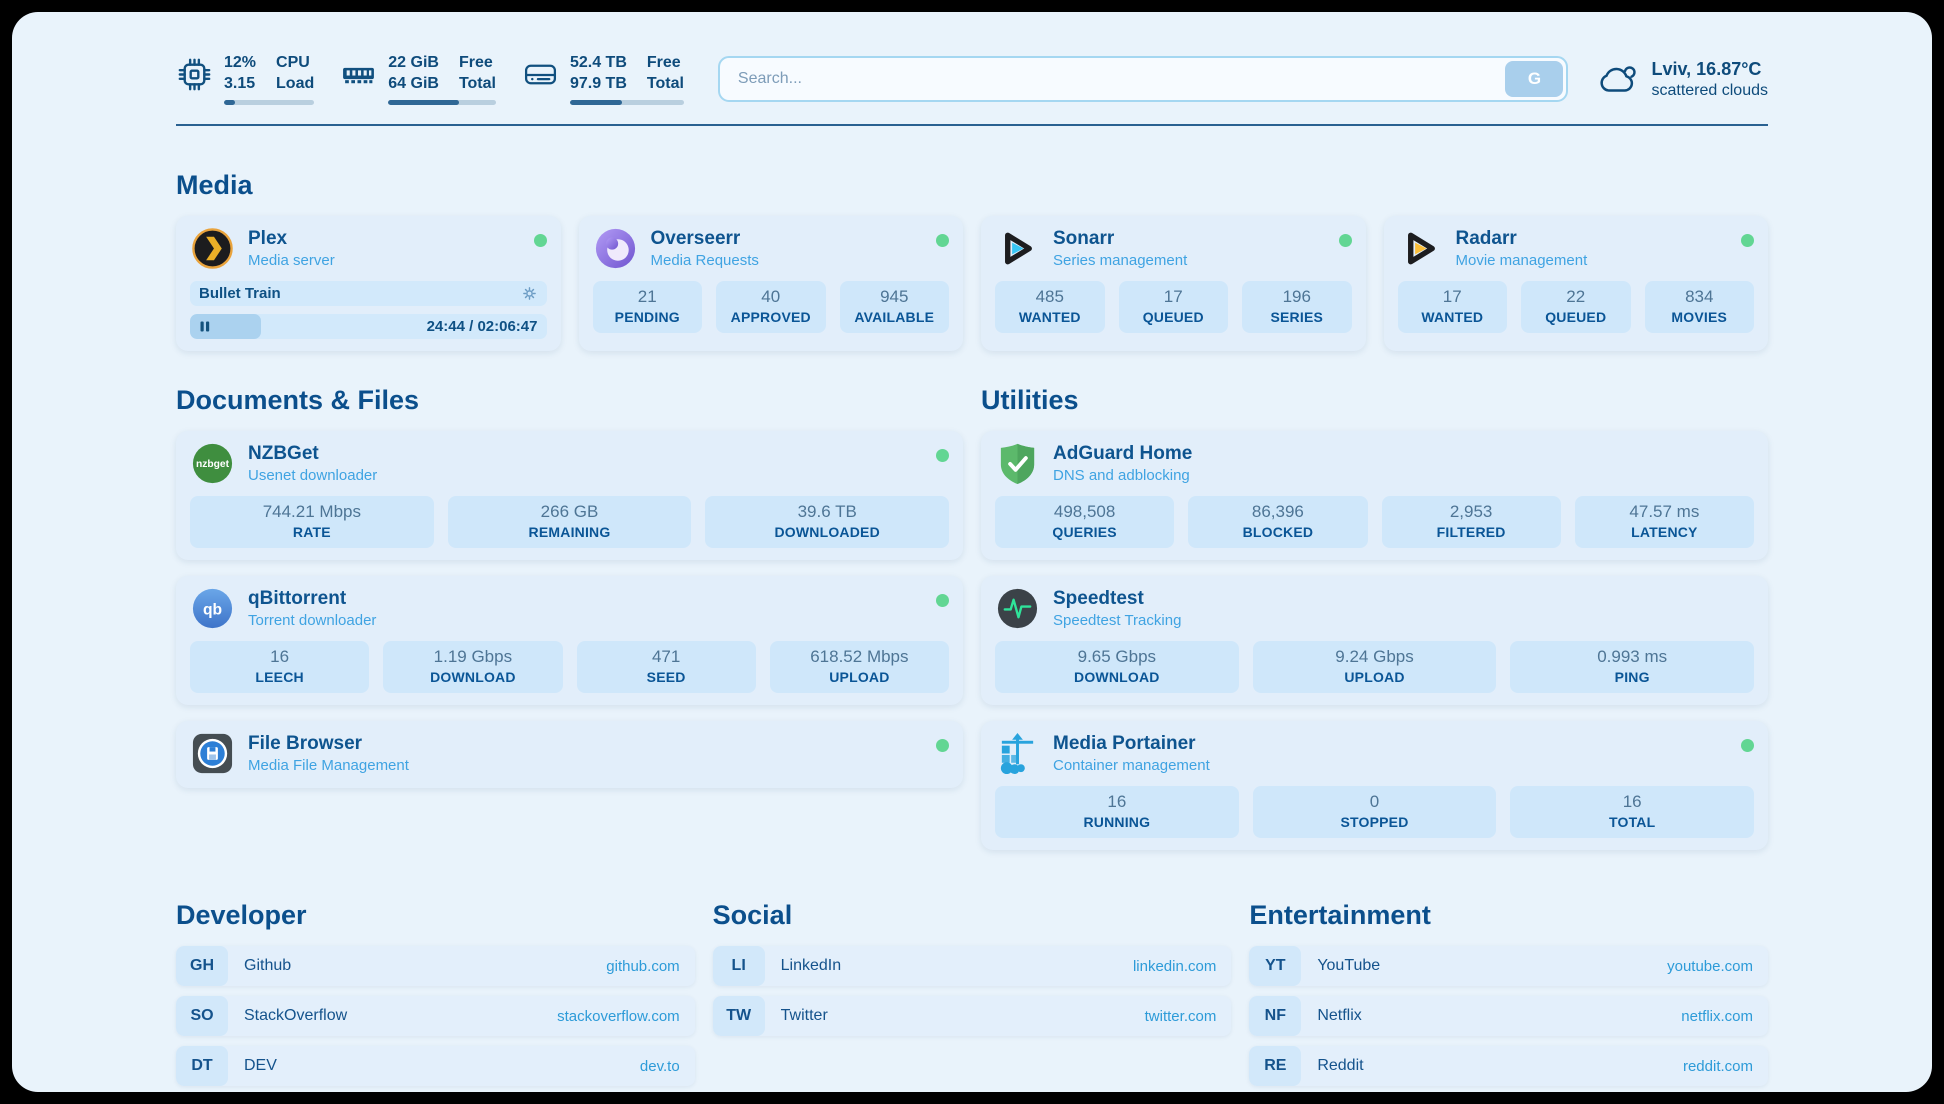  What do you see at coordinates (1275, 1016) in the screenshot?
I see `bookmark-abbr: NF` at bounding box center [1275, 1016].